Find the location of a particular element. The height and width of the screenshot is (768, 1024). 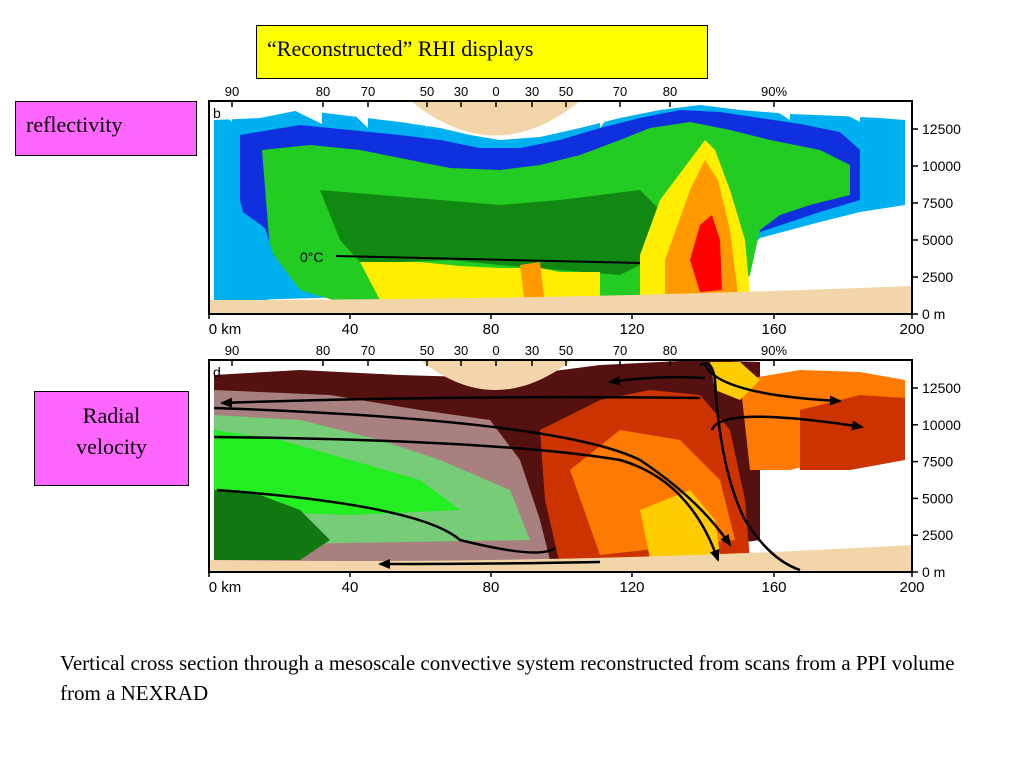

refl-x-axis: 0 km 40 80 120 160 200 is located at coordinates (566, 326).